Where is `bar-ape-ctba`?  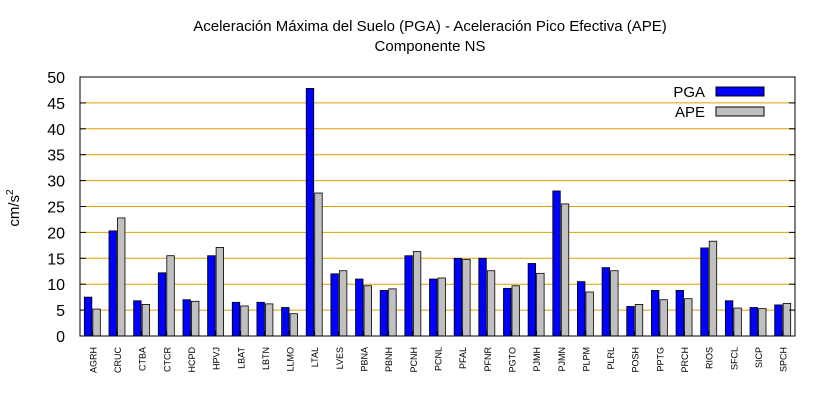
bar-ape-ctba is located at coordinates (146, 320).